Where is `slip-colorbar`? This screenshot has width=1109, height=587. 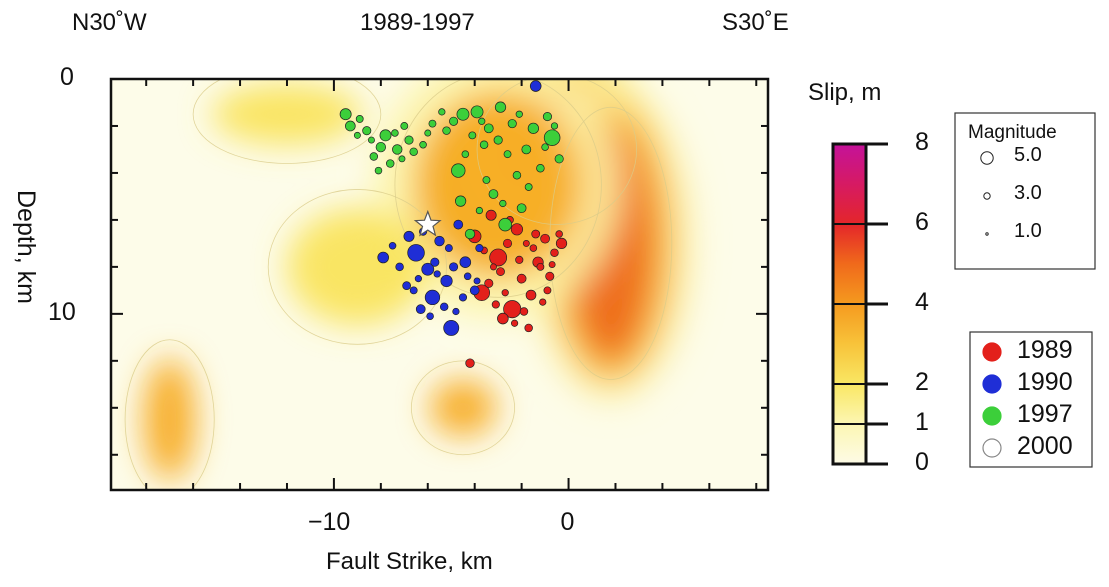
slip-colorbar is located at coordinates (859, 304).